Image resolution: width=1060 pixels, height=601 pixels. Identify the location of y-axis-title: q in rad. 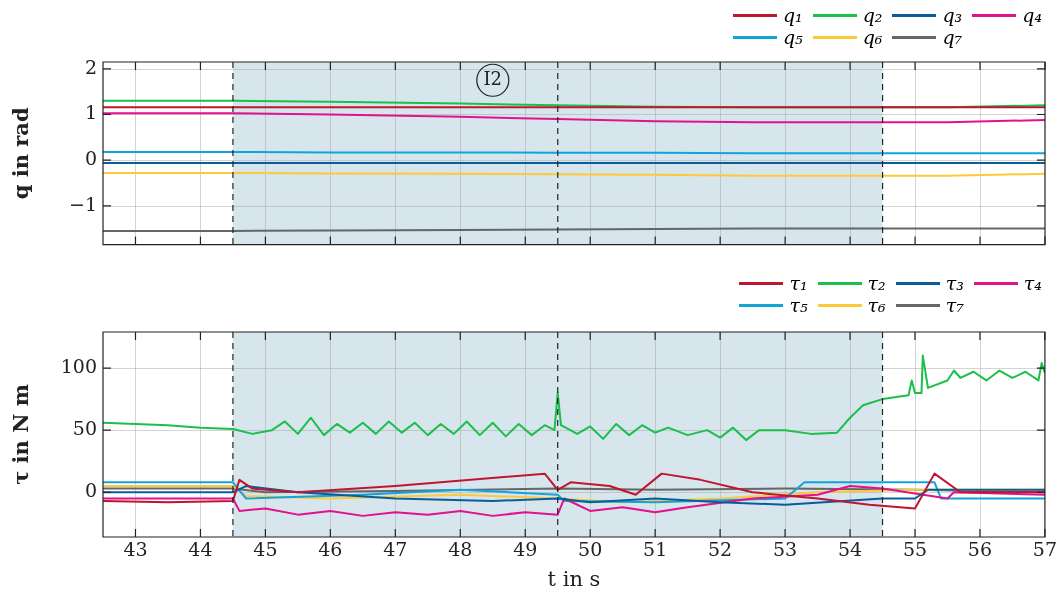
(21, 153).